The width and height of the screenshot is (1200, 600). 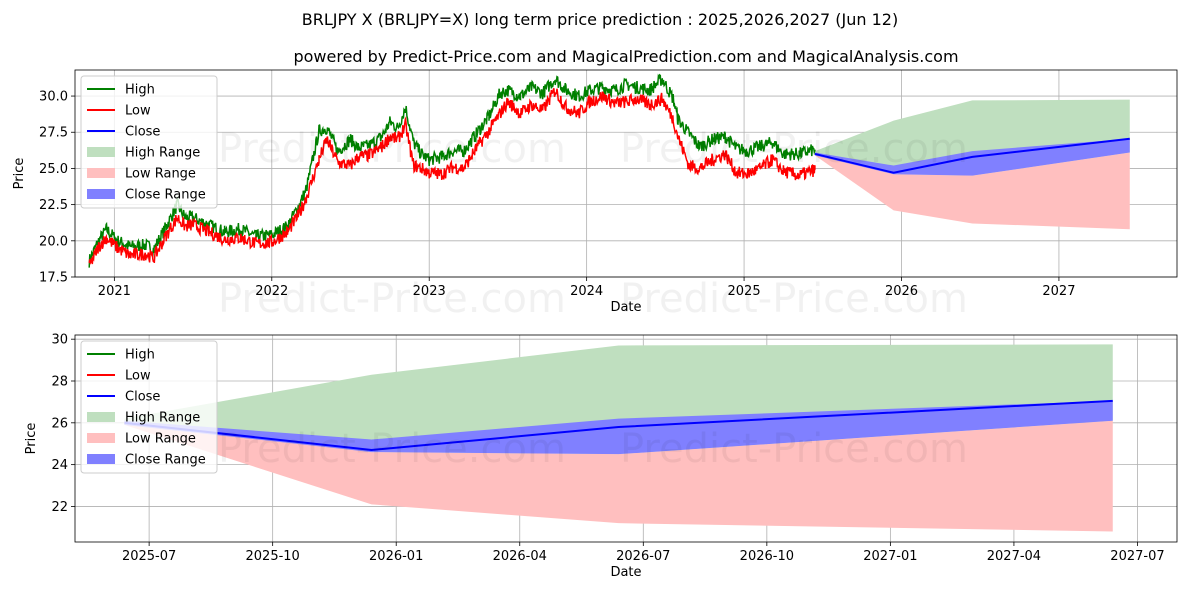 I want to click on y-tick-label: 30, so click(x=59, y=340).